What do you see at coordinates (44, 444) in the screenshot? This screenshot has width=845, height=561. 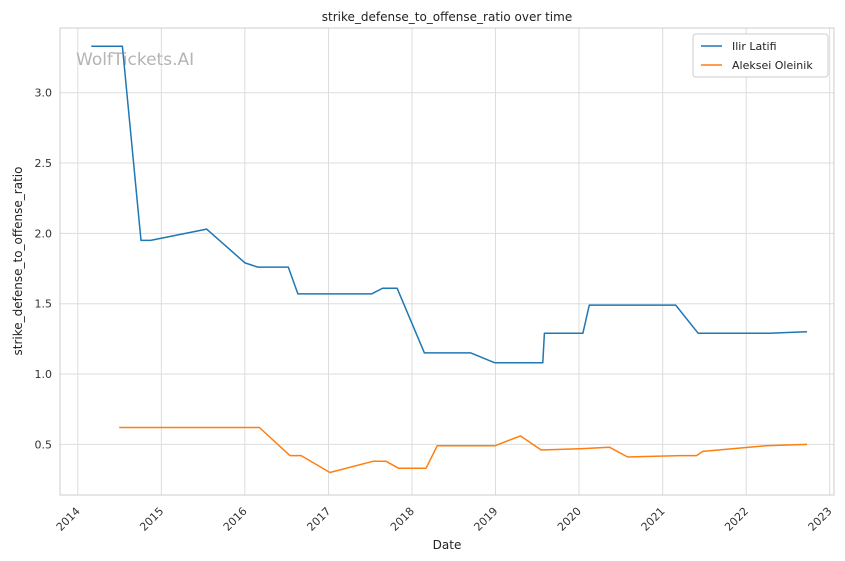 I see `y-tick-label: 0.5` at bounding box center [44, 444].